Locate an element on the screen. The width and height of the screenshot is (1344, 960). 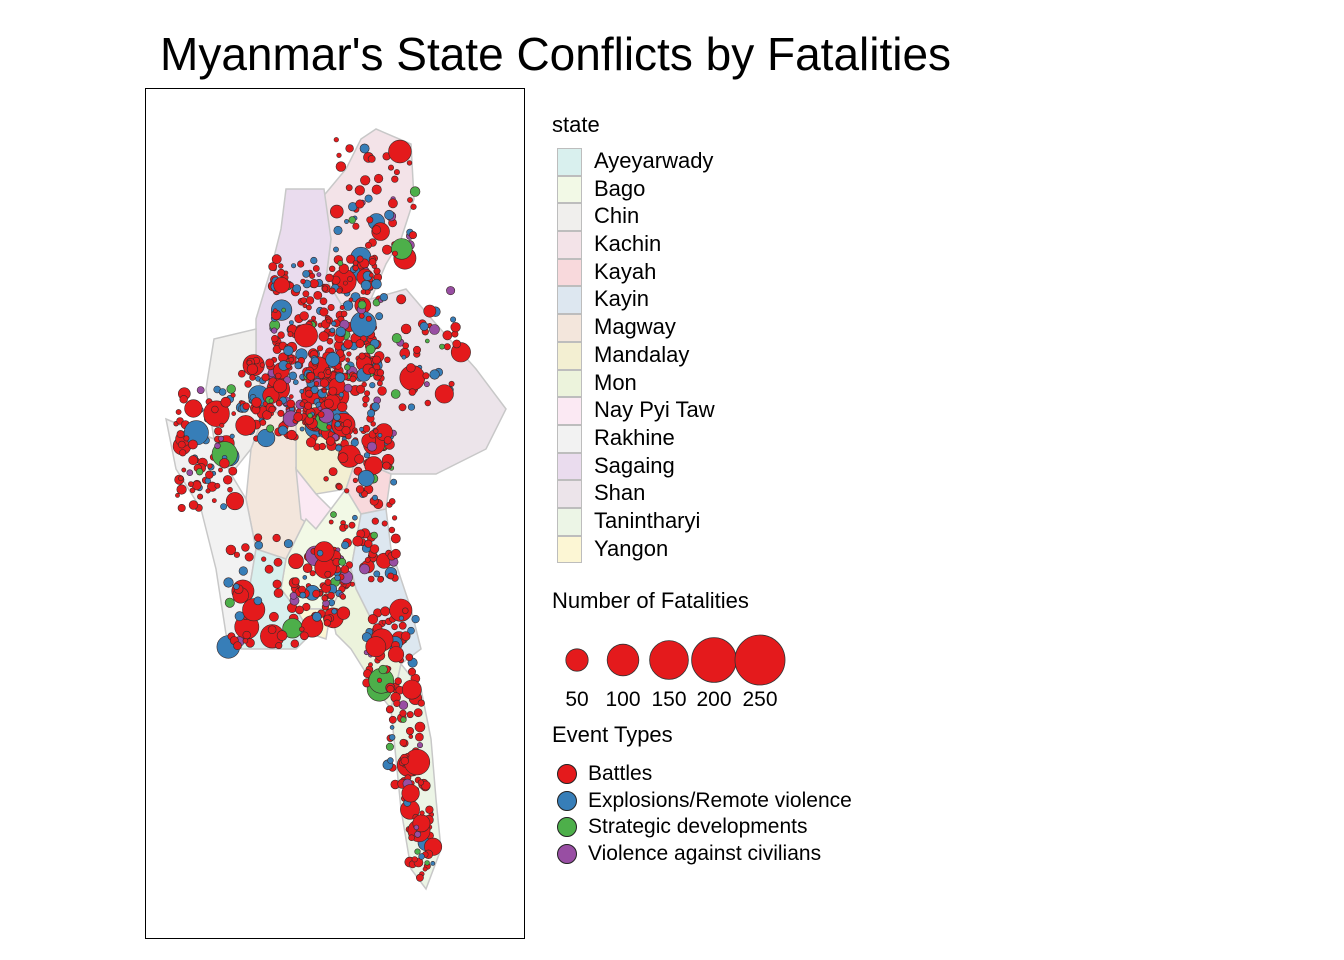
size-legend-label: 150 is located at coordinates (668, 699).